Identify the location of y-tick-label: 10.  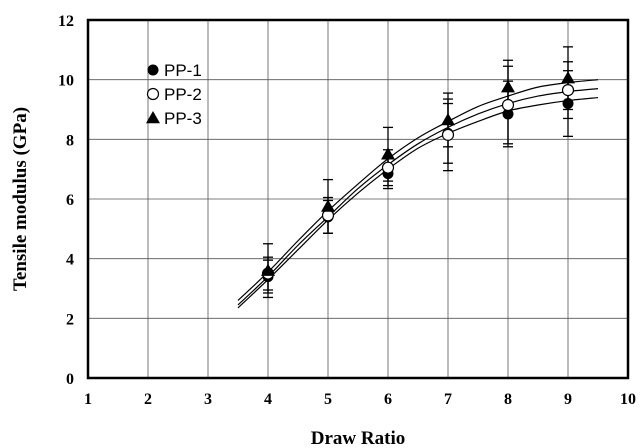
(66, 81).